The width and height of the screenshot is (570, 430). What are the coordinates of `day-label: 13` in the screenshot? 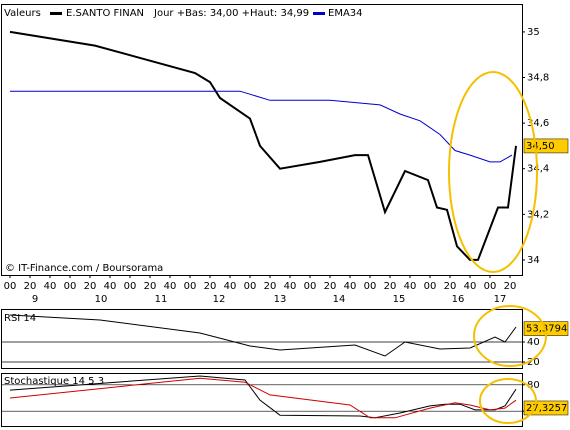 It's located at (280, 299).